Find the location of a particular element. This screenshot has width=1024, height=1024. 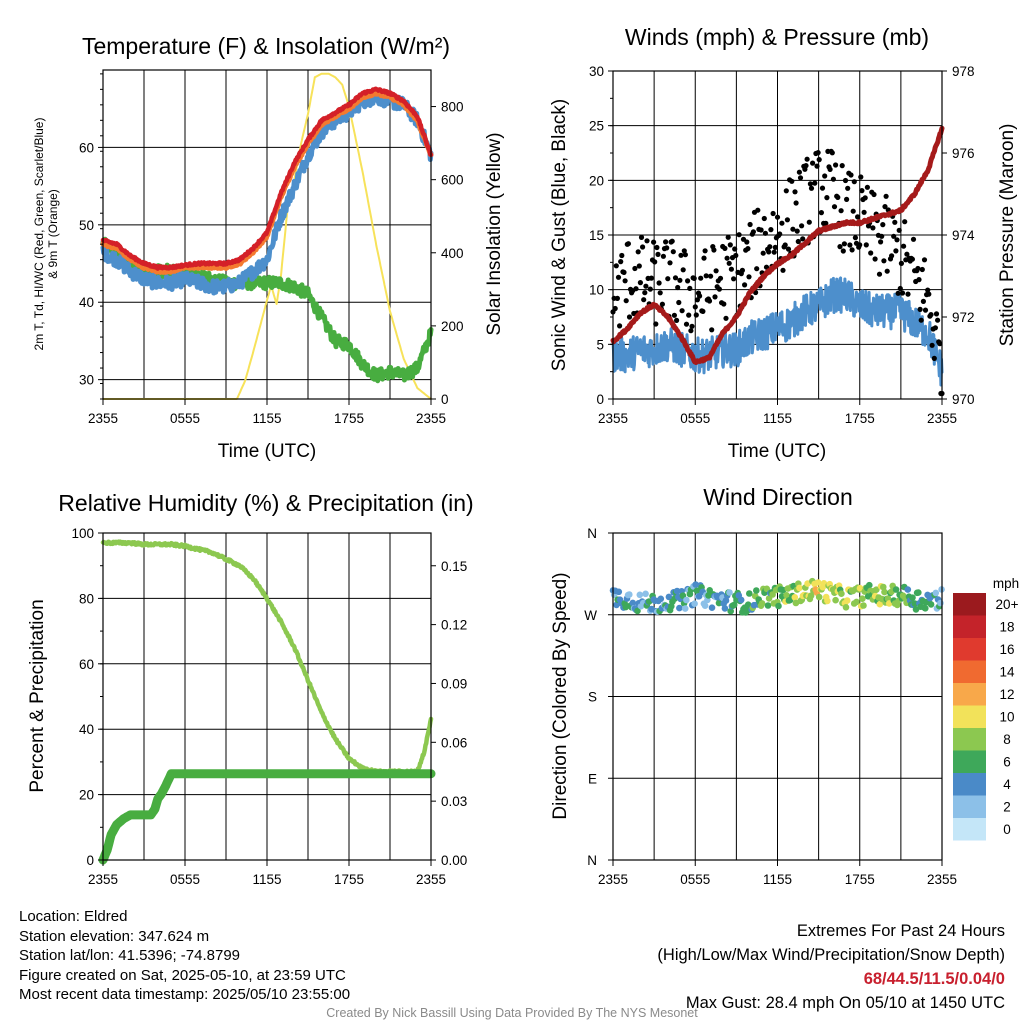

y-tick-label: 60 is located at coordinates (86, 664).